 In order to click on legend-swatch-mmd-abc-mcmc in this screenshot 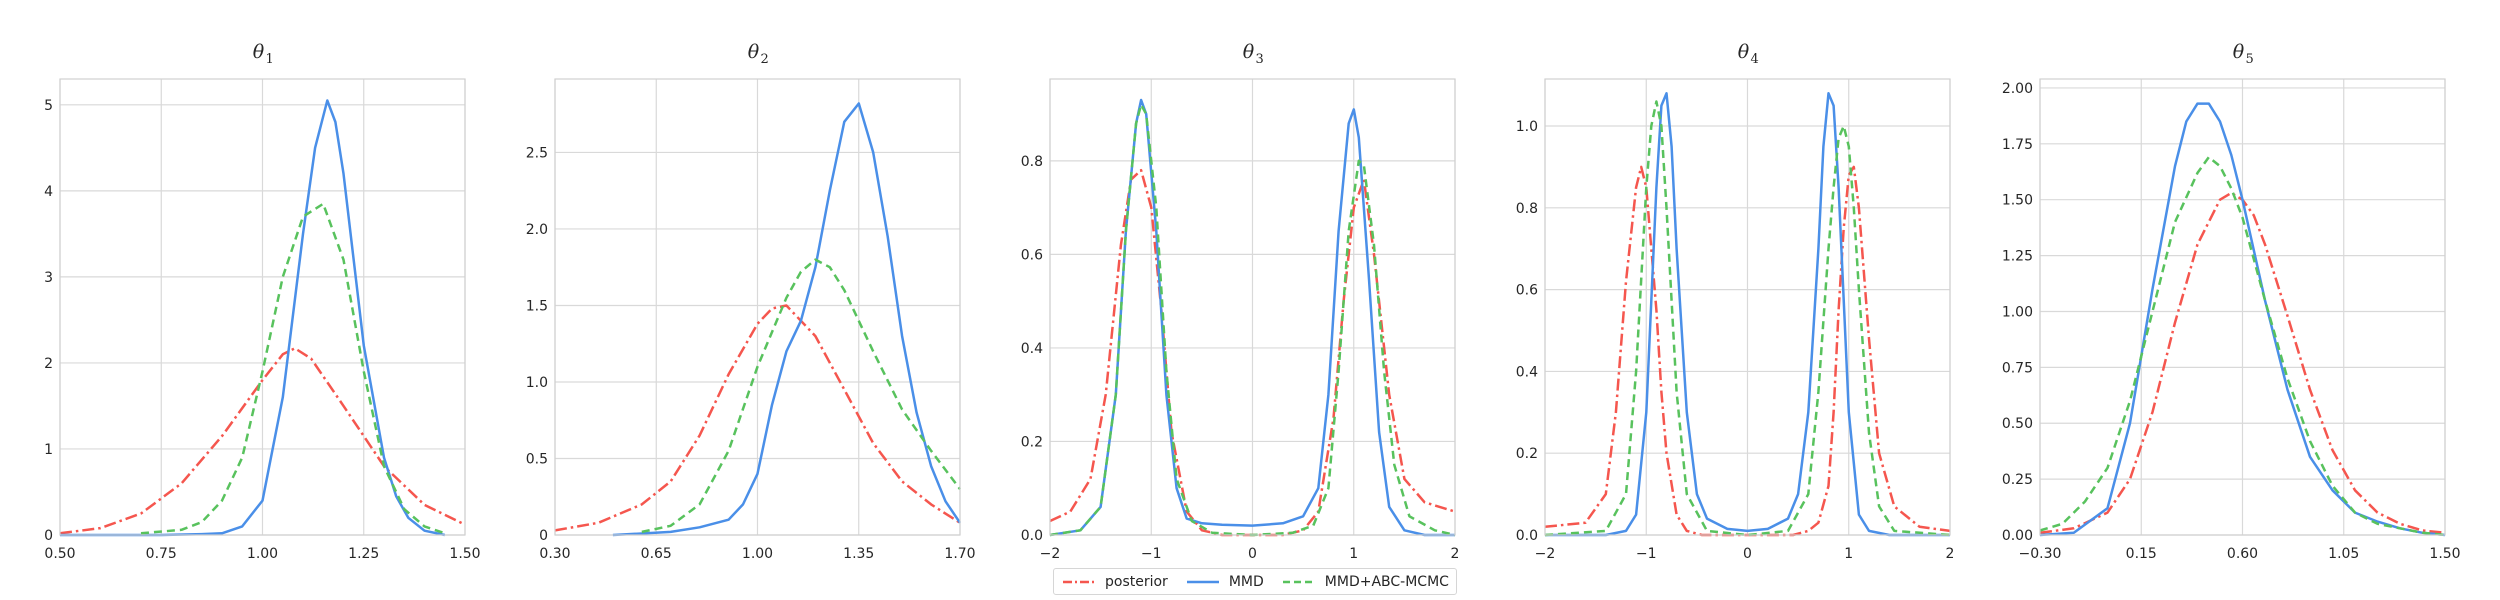, I will do `click(1298, 581)`.